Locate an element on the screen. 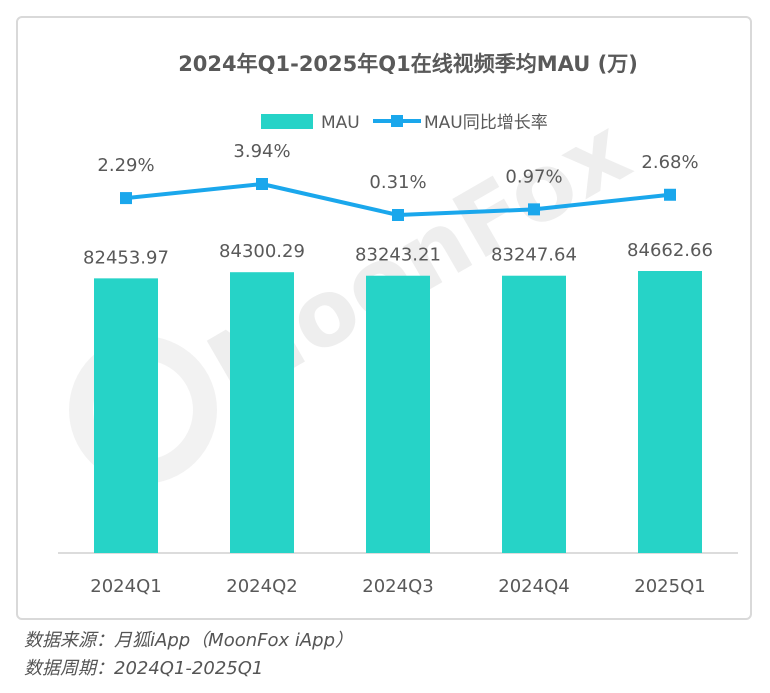 The image size is (770, 693). x-tick-label: 2024Q2 is located at coordinates (261, 586).